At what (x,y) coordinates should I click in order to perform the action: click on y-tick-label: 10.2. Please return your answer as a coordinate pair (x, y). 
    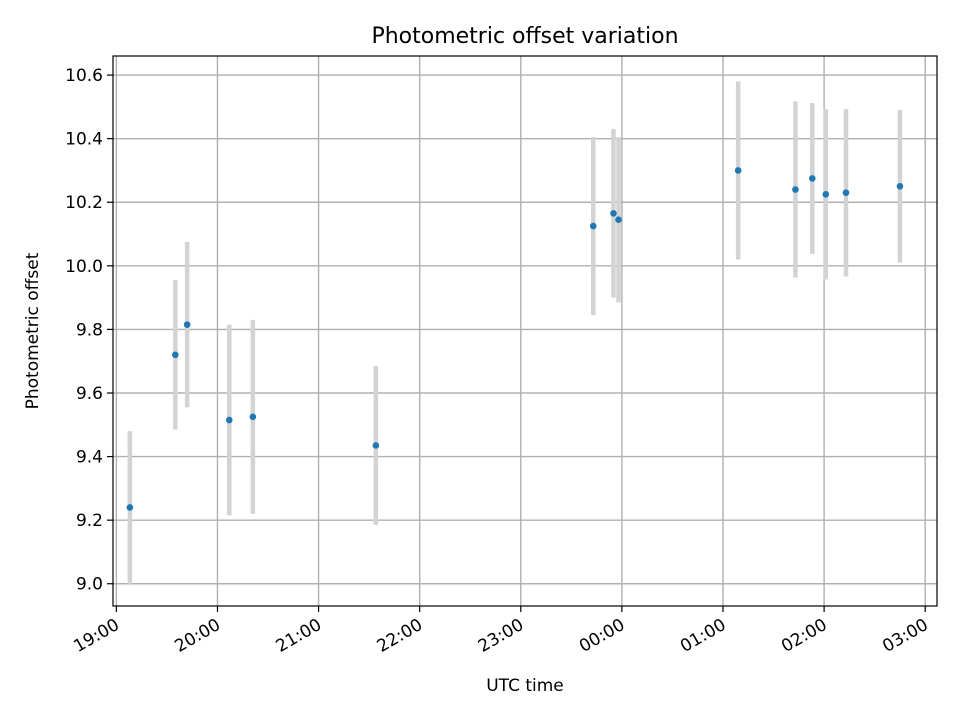
    Looking at the image, I should click on (84, 203).